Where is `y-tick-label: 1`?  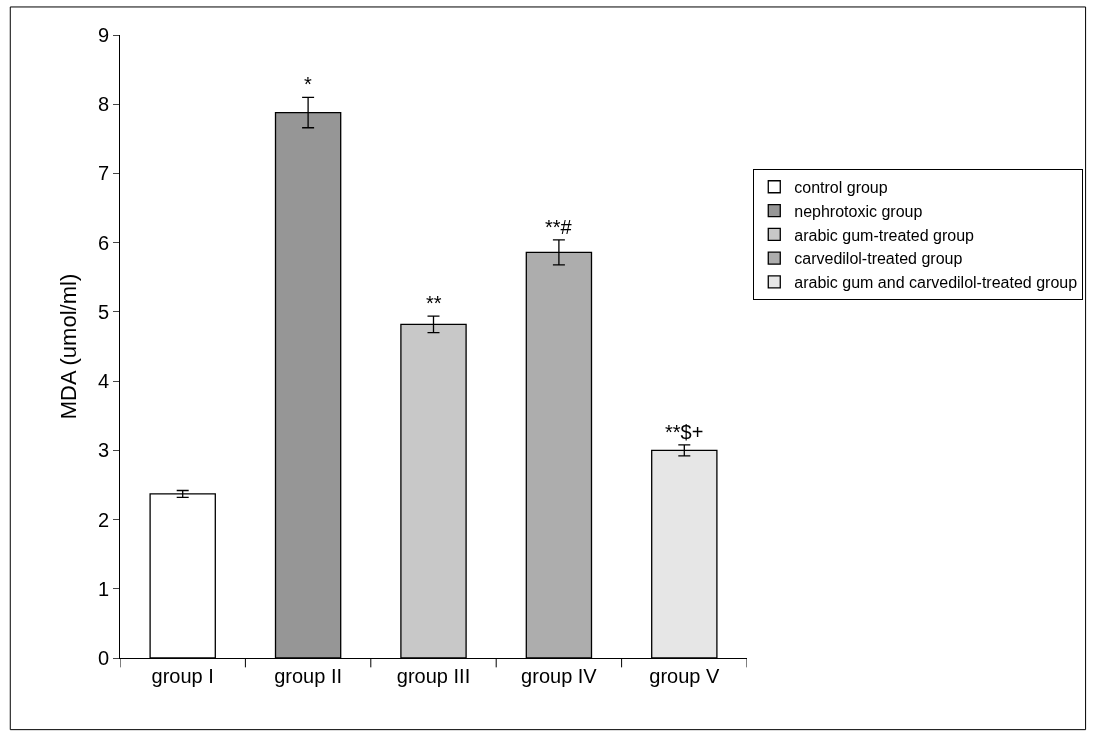 y-tick-label: 1 is located at coordinates (103, 588).